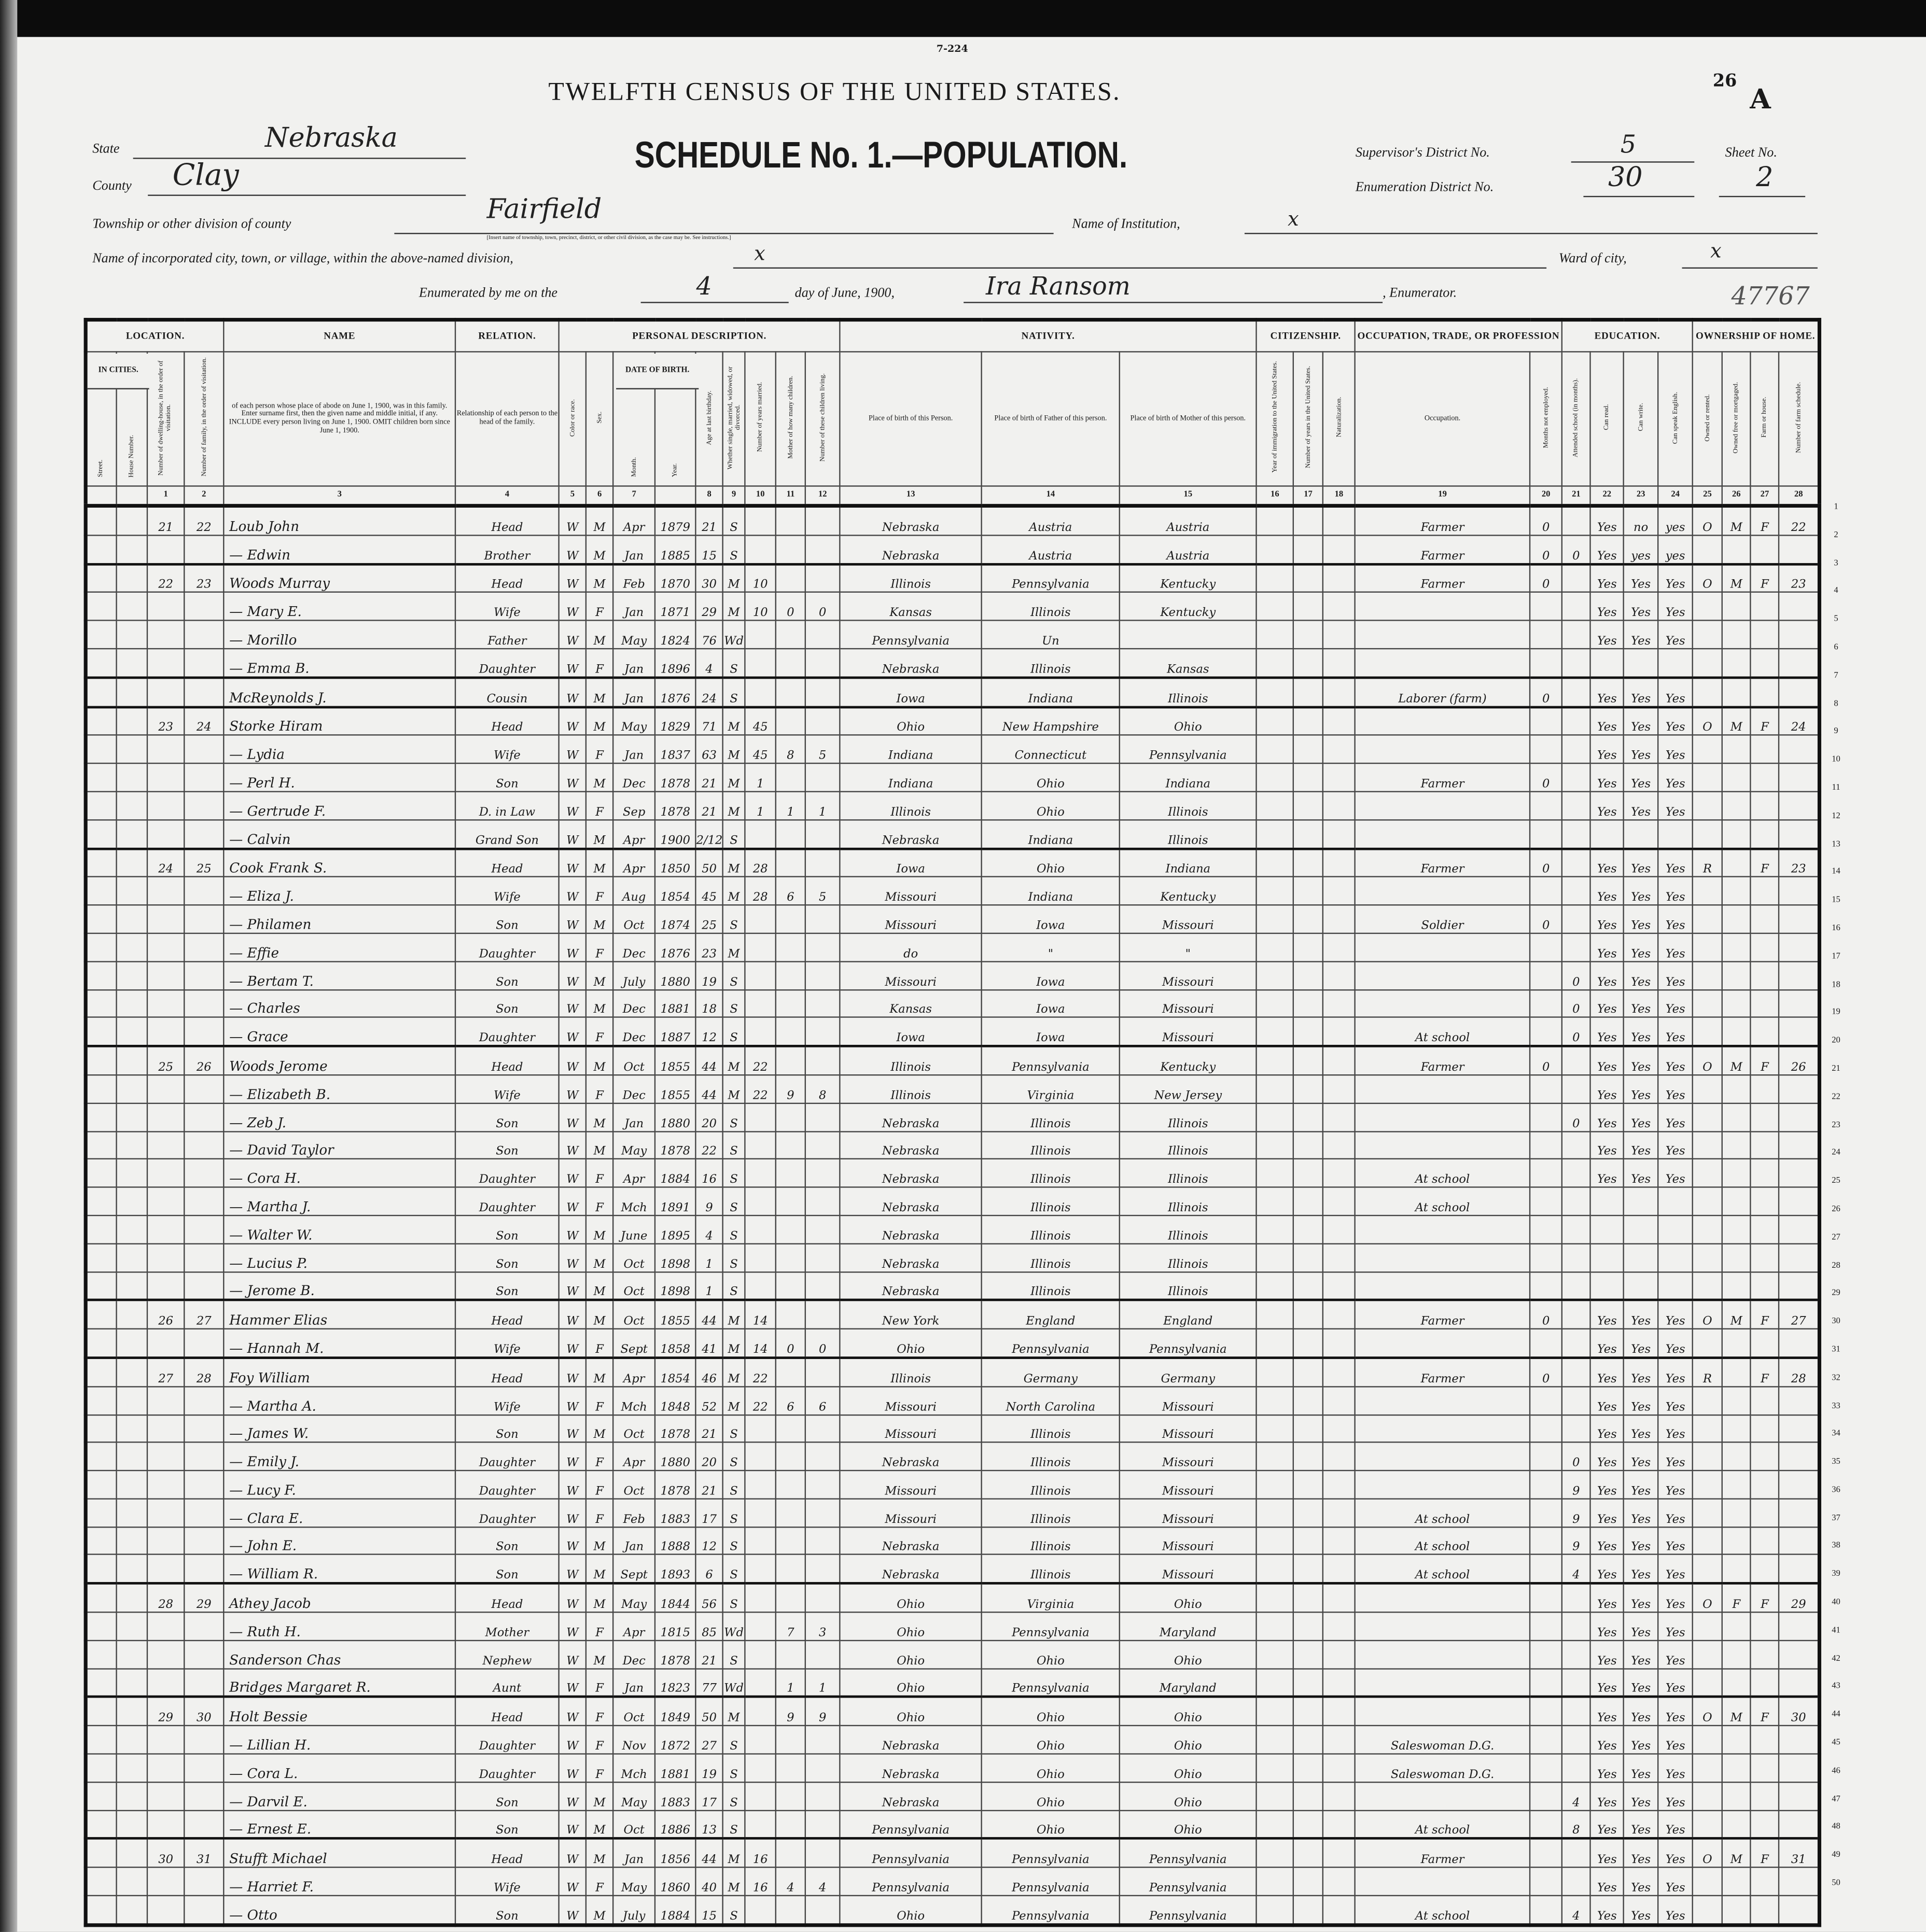 This screenshot has width=1926, height=1932. I want to click on birthplace: Nebraska, so click(911, 1796).